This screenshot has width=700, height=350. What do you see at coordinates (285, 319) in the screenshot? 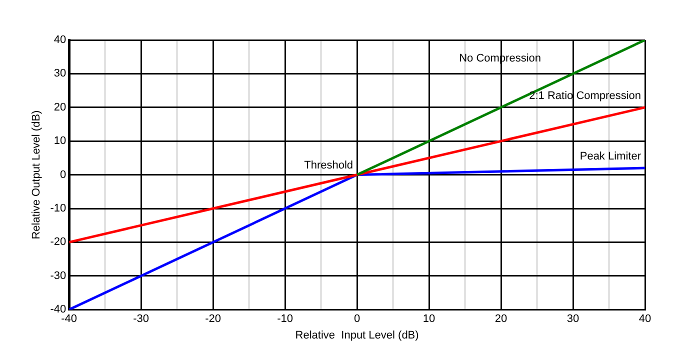
I see `x-tick-label: -10` at bounding box center [285, 319].